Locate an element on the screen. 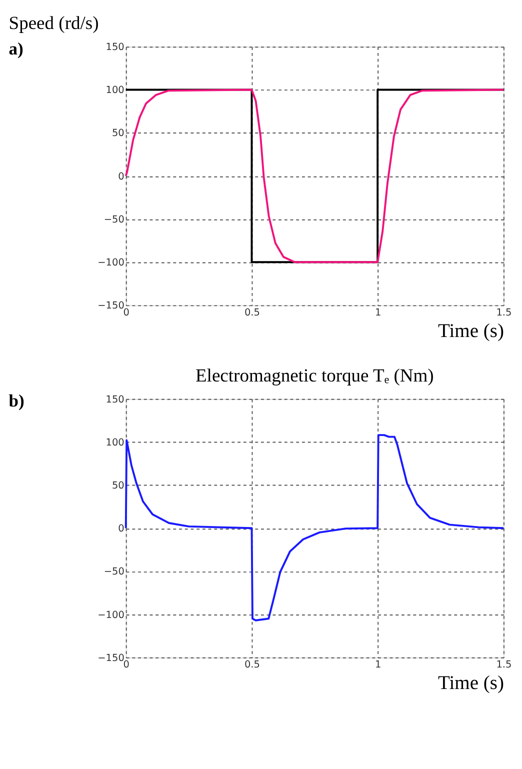  text: b) is located at coordinates (16, 400).